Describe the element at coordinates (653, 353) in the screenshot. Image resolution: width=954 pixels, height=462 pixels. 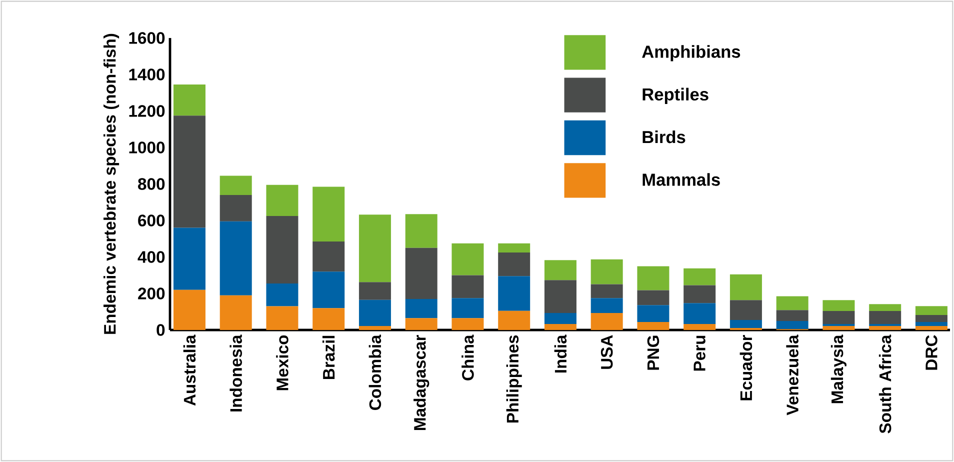
I see `x-tick-label: PNG` at that location.